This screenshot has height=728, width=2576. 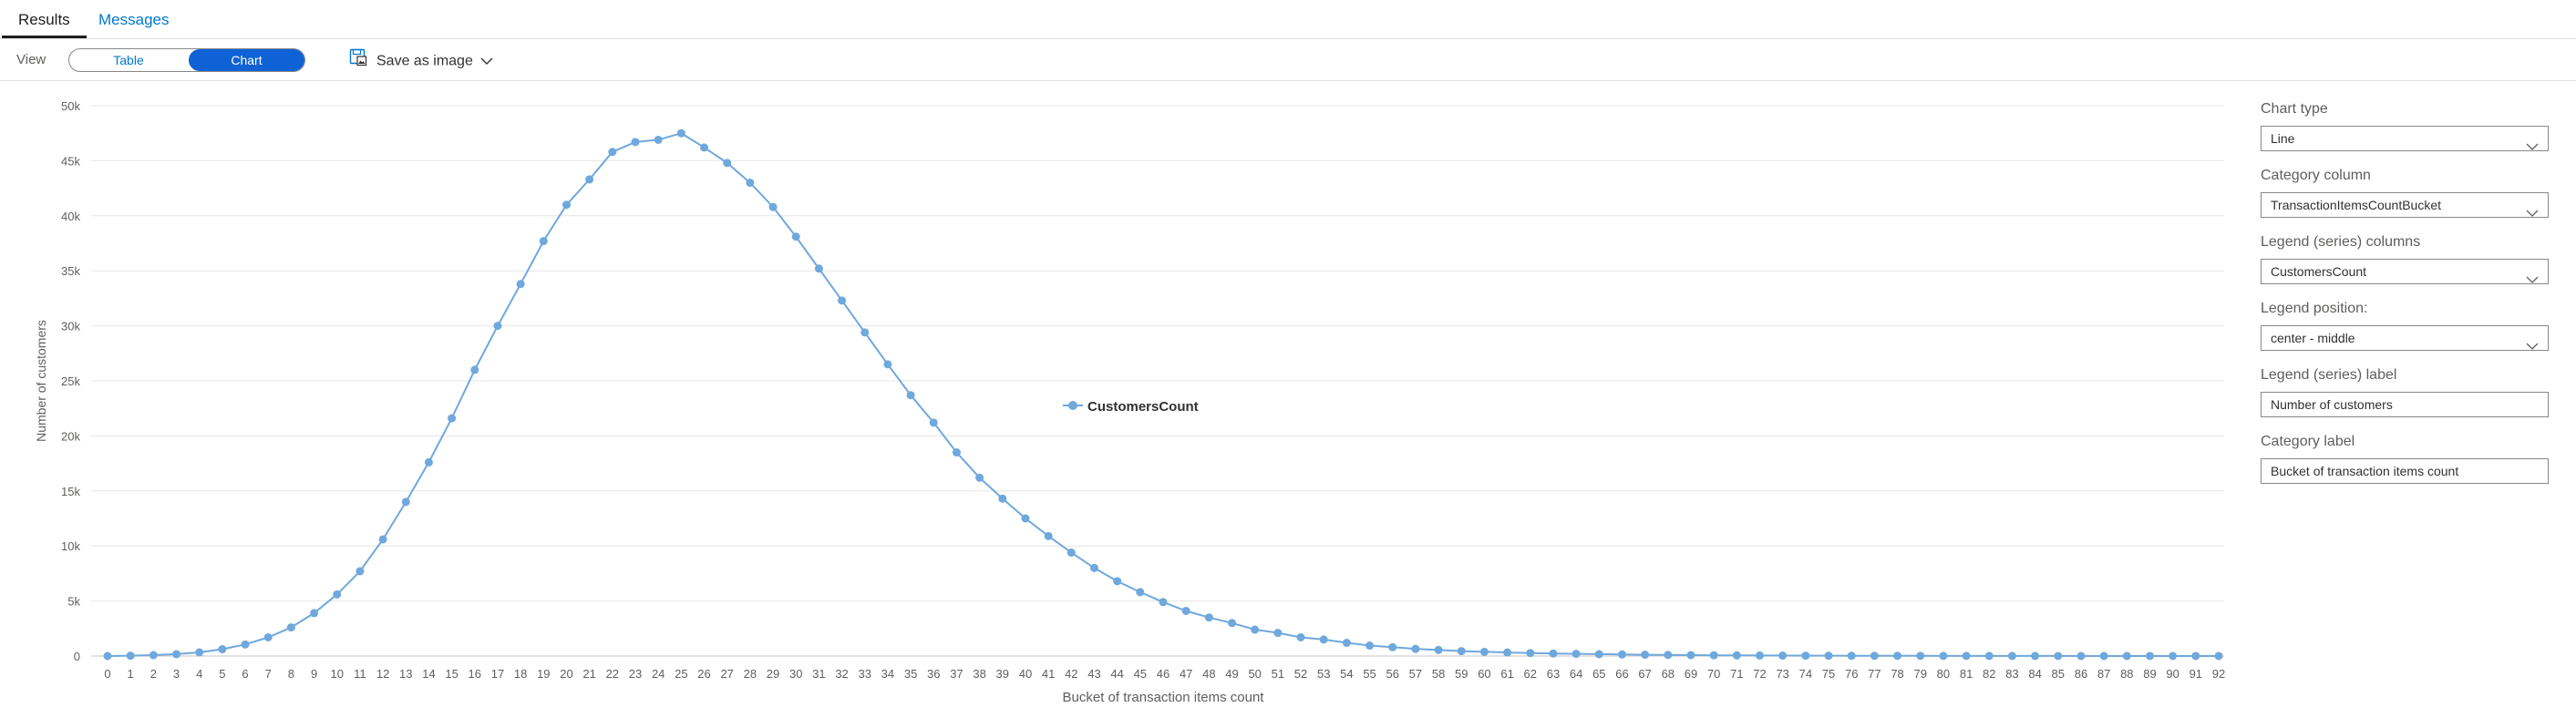 What do you see at coordinates (128, 60) in the screenshot?
I see `table-view-button: Table` at bounding box center [128, 60].